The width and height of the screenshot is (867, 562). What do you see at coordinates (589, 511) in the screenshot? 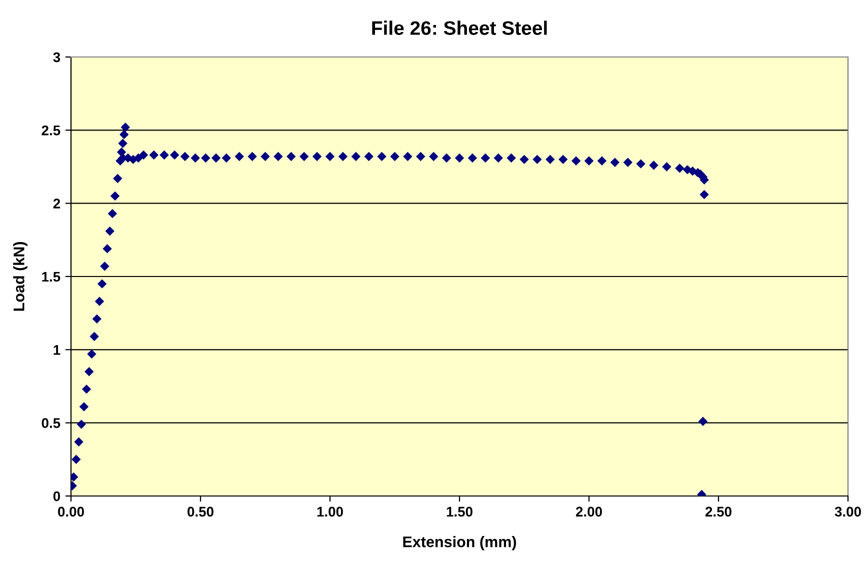
I see `x-tick-label: 2.00` at bounding box center [589, 511].